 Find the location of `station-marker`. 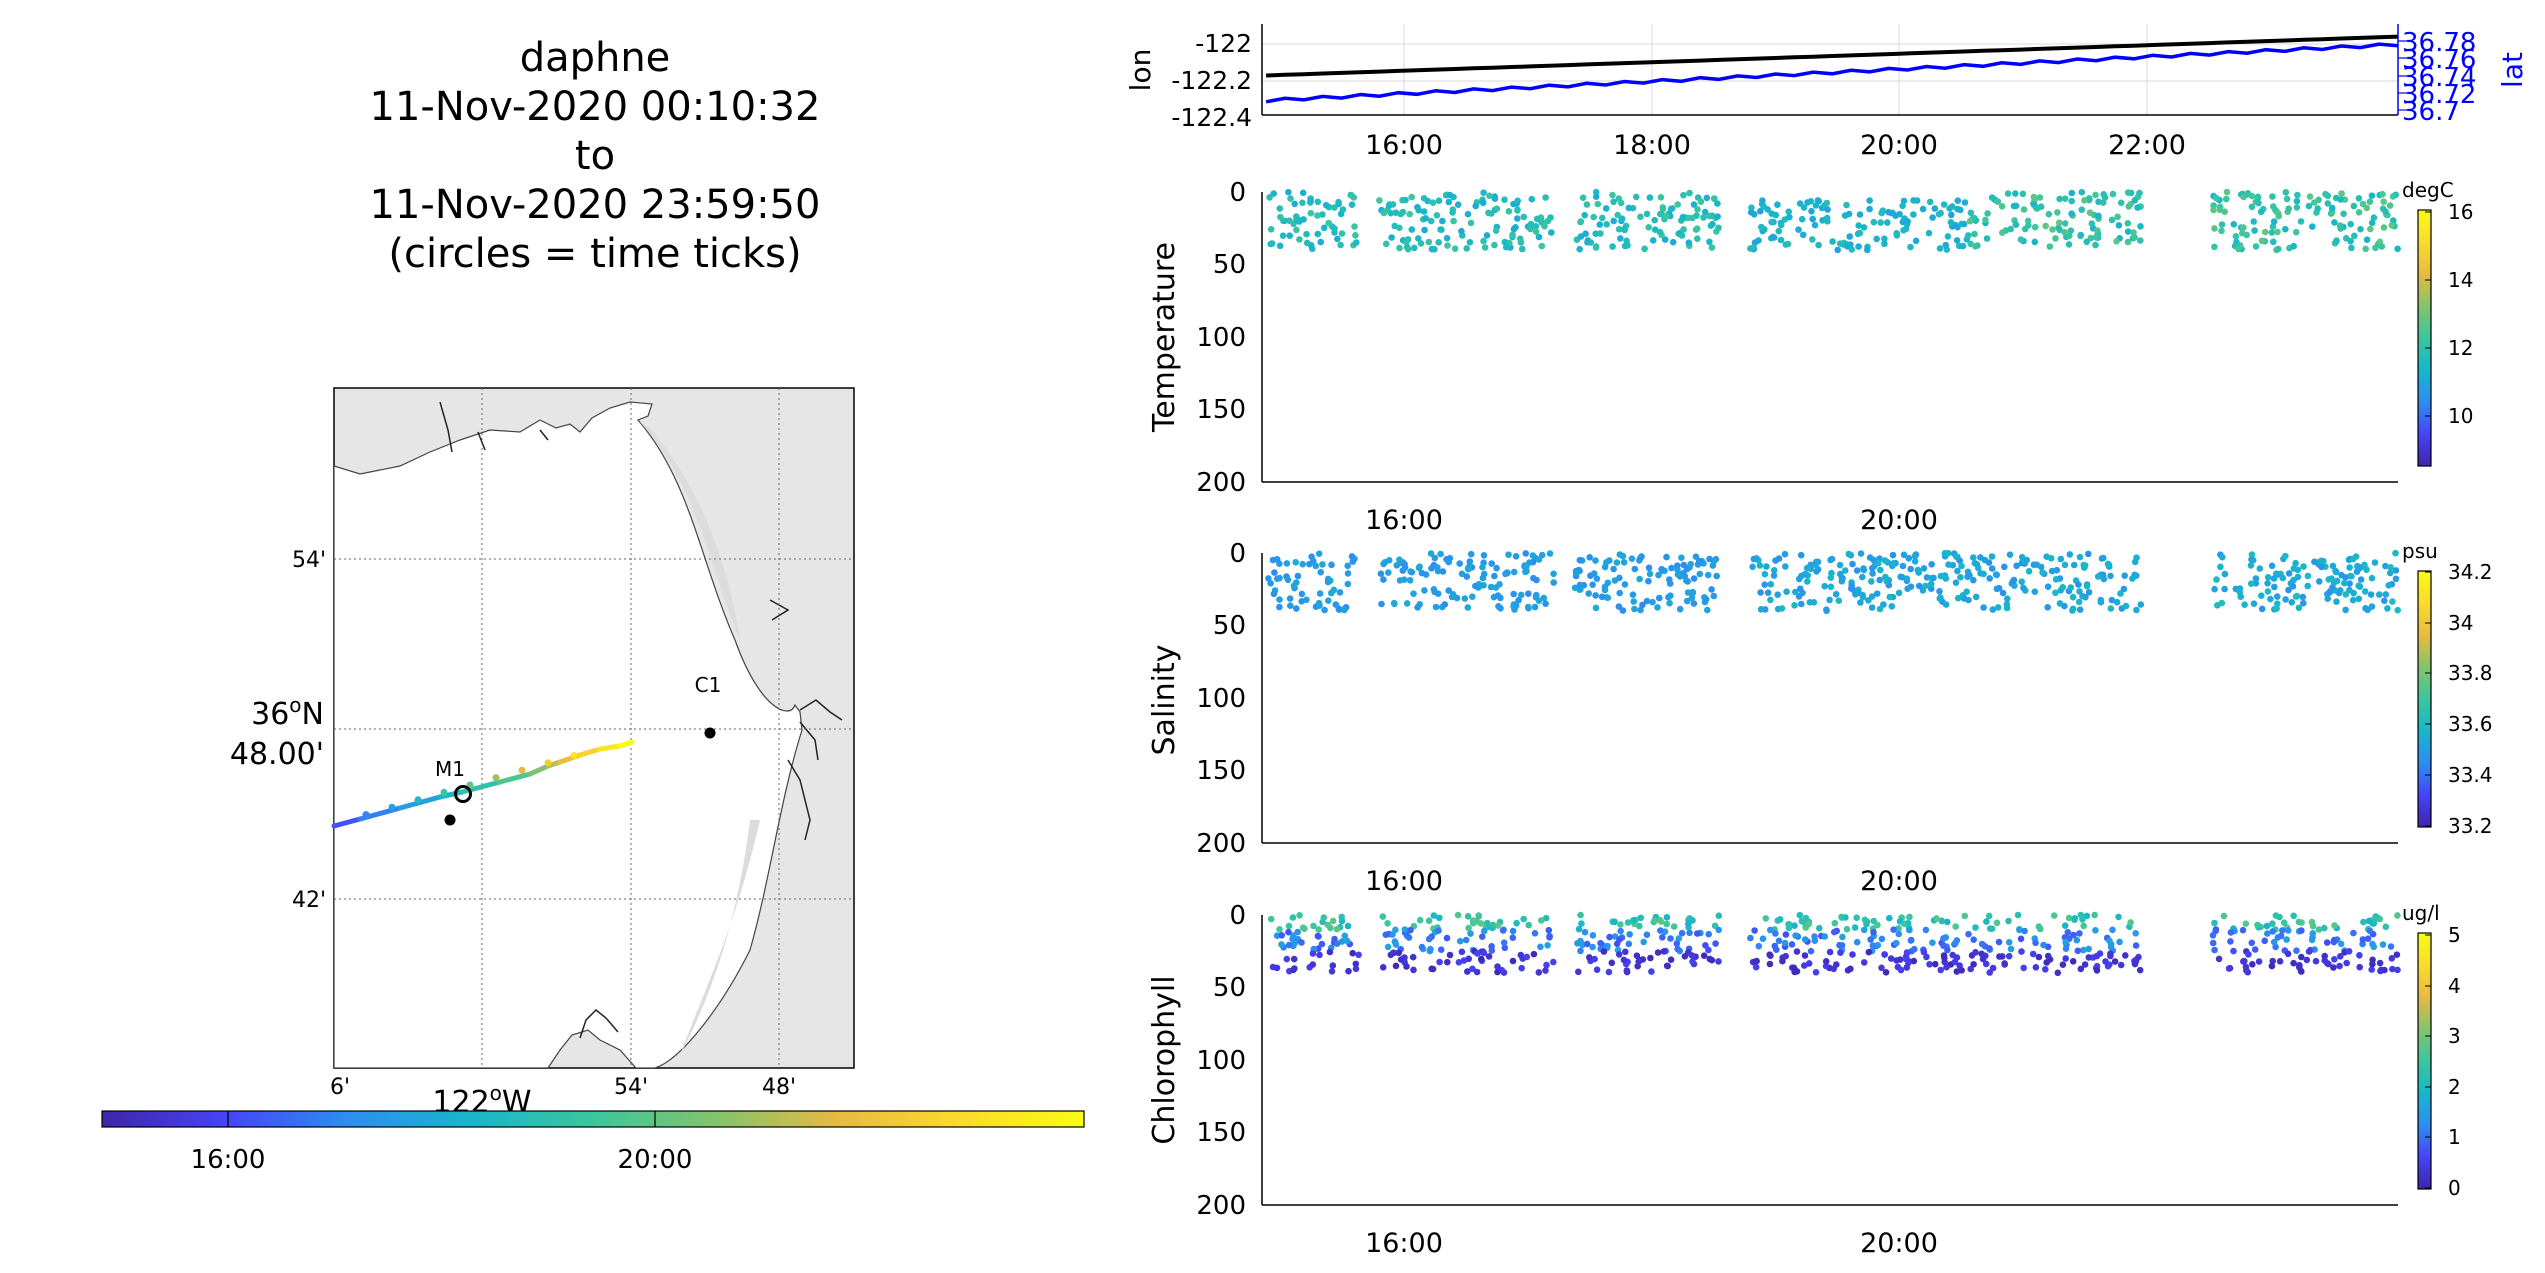

station-marker is located at coordinates (450, 820).